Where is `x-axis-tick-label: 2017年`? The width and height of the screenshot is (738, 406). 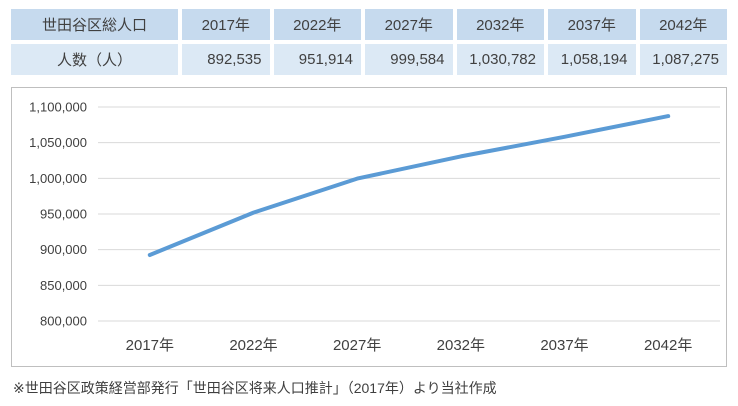
x-axis-tick-label: 2017年 is located at coordinates (150, 345).